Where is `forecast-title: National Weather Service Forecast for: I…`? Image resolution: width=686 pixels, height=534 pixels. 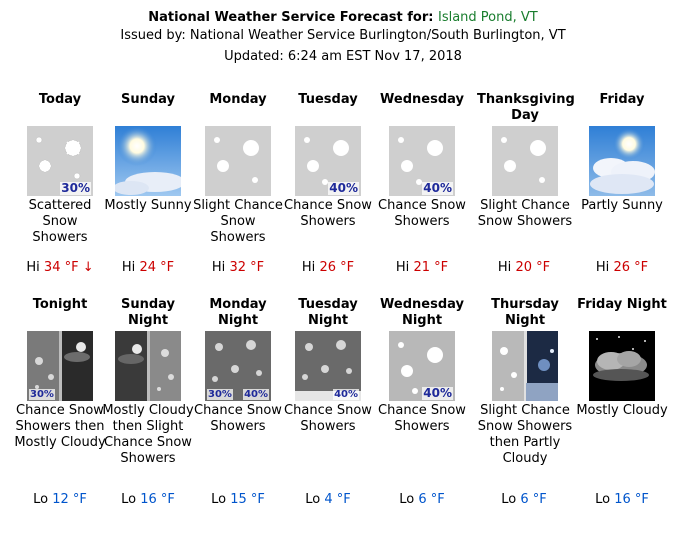
forecast-title: National Weather Service Forecast for: I… is located at coordinates (343, 17).